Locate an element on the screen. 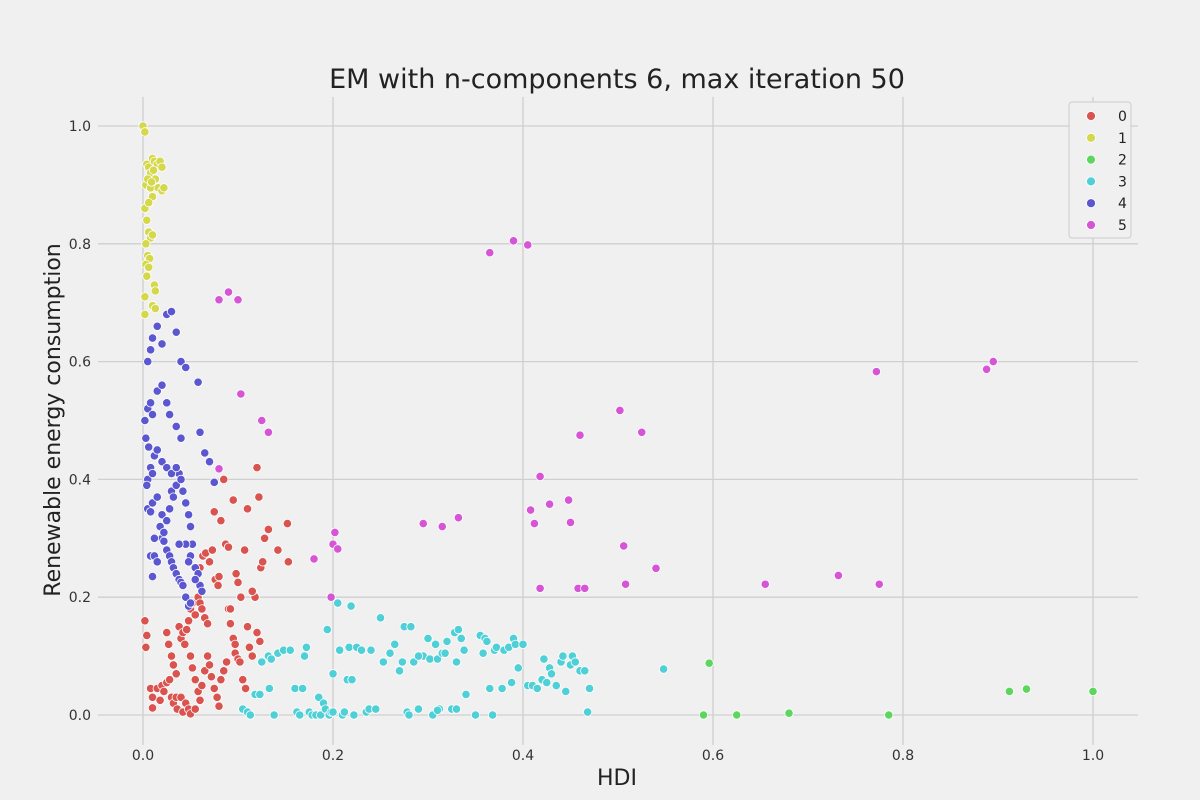 The height and width of the screenshot is (800, 1200). chart-title: EM with n-components 6, max iteration 50 is located at coordinates (617, 79).